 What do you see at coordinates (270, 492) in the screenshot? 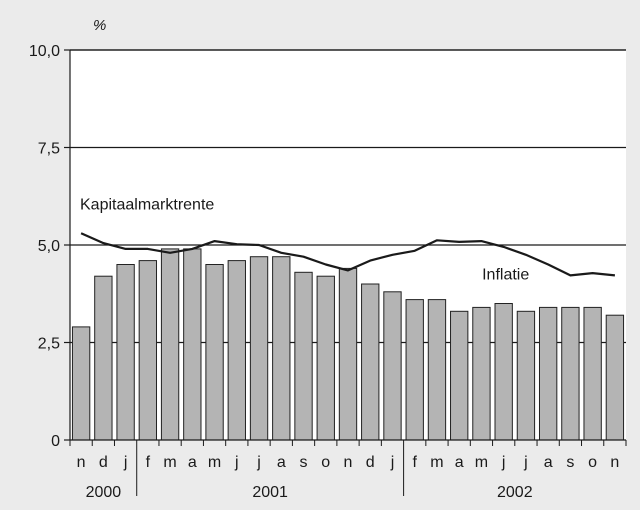
I see `year-label: 2001` at bounding box center [270, 492].